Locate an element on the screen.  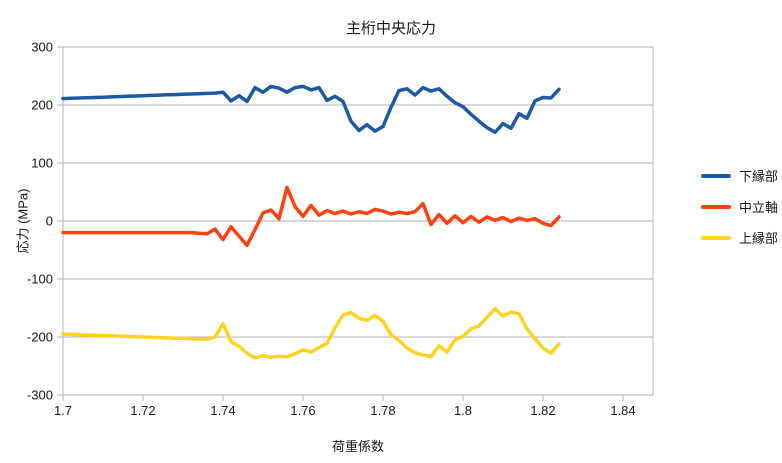
legend-item: 下縁部 is located at coordinates (739, 175).